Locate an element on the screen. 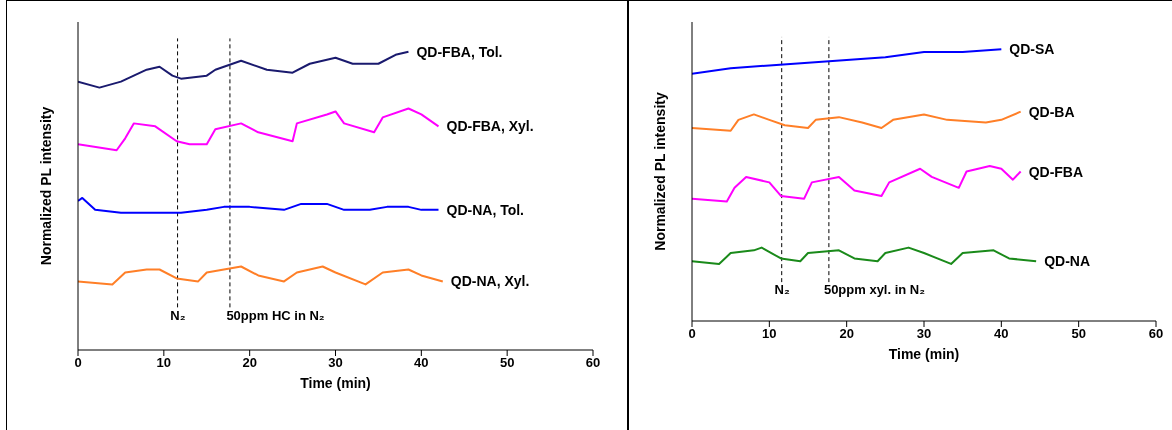 The height and width of the screenshot is (430, 1172). series-label: QD-FBA is located at coordinates (1056, 171).